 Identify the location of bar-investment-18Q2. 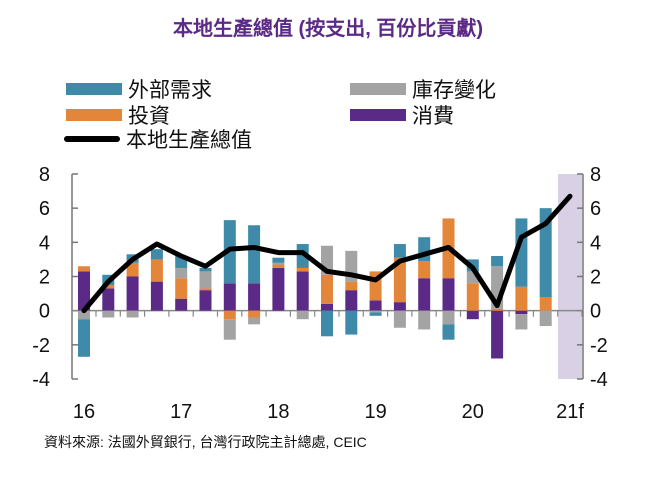
(302, 269).